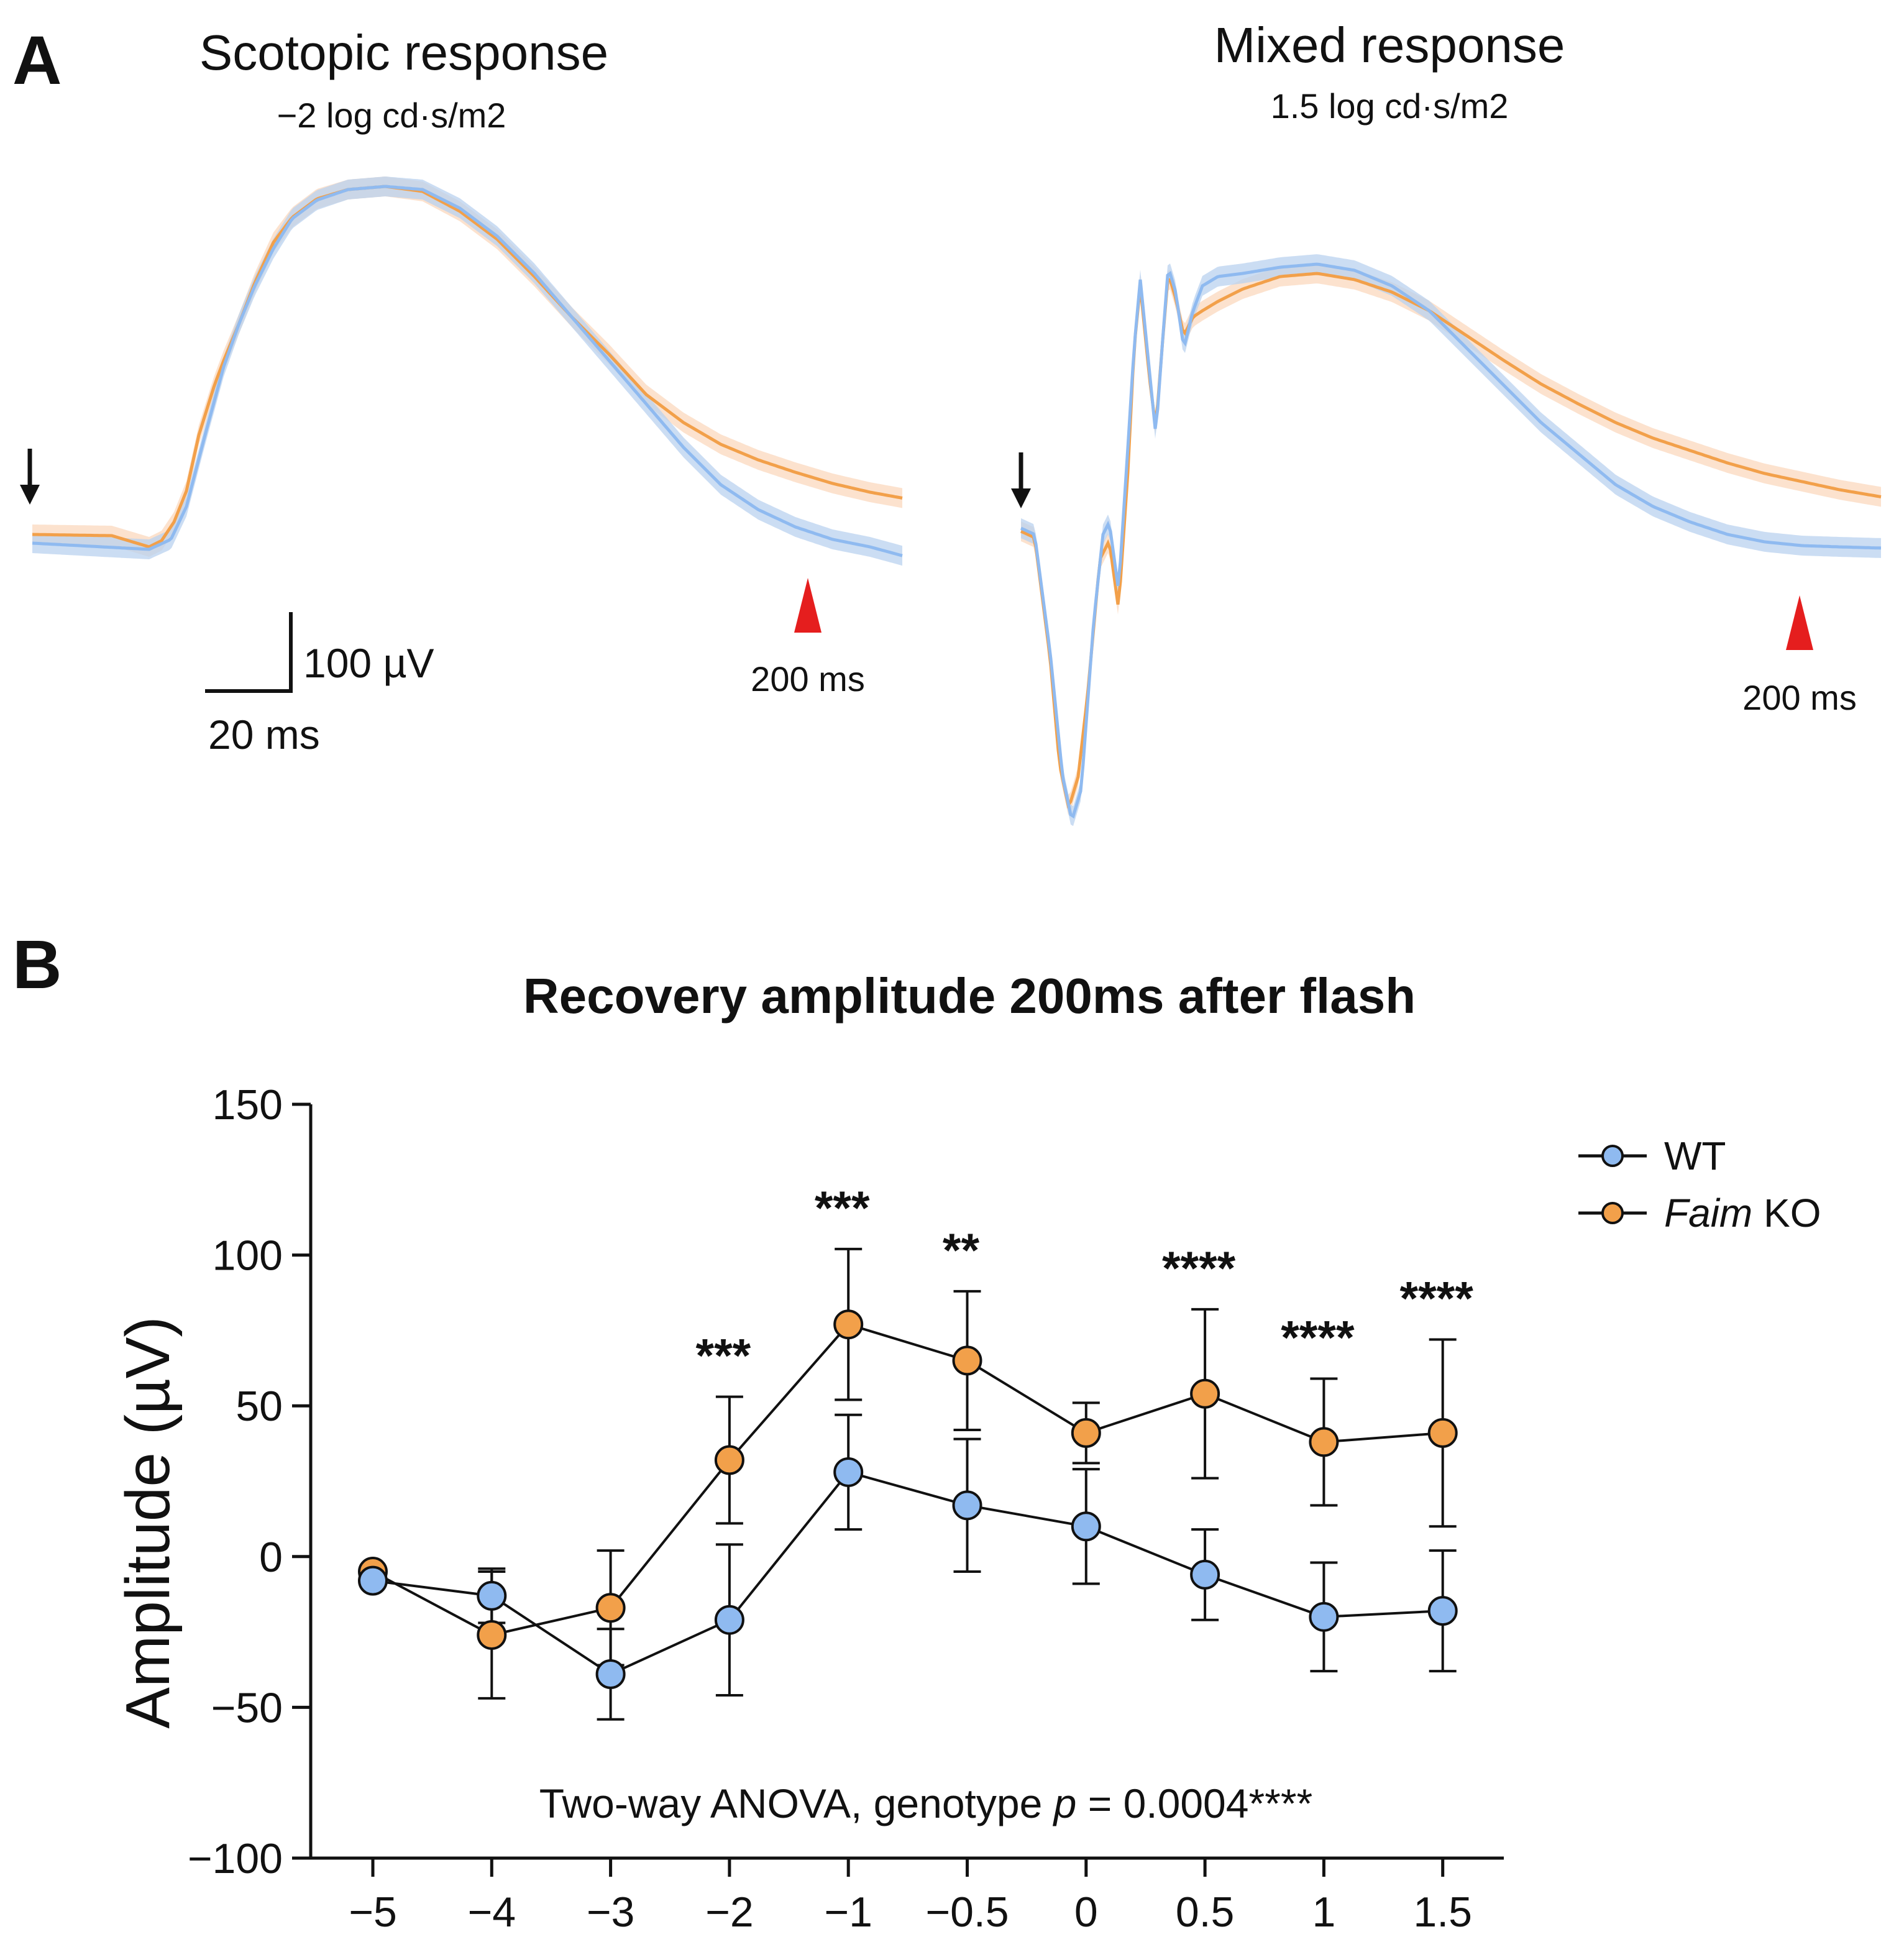  I want to click on series-line-ko, so click(907, 1479).